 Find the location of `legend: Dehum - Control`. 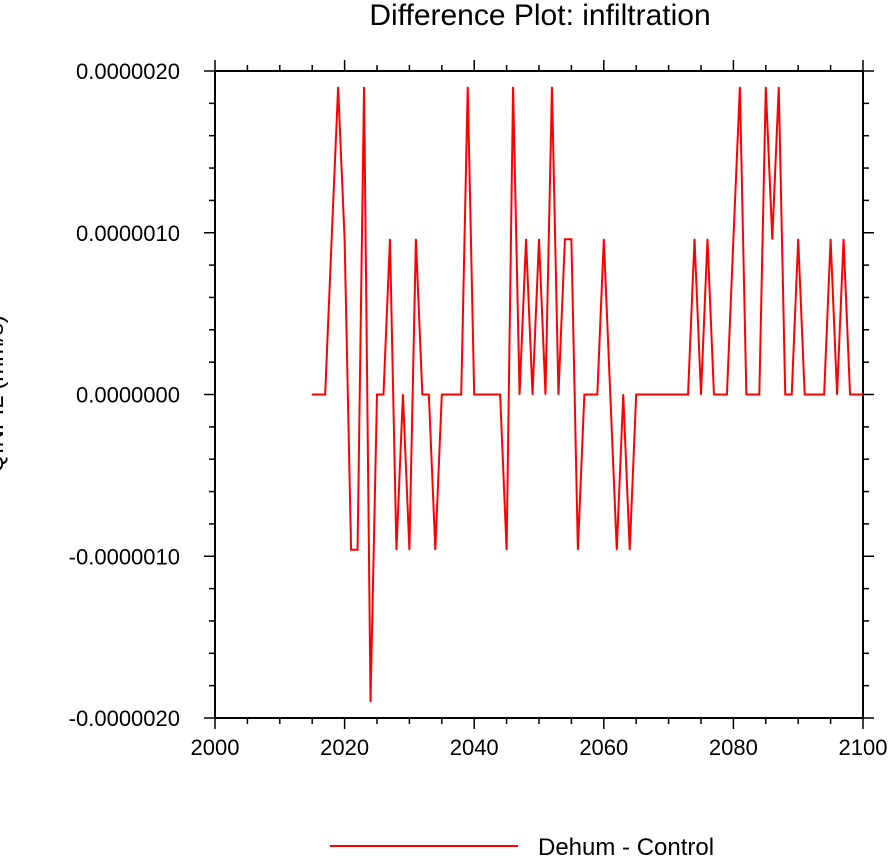

legend: Dehum - Control is located at coordinates (522, 845).